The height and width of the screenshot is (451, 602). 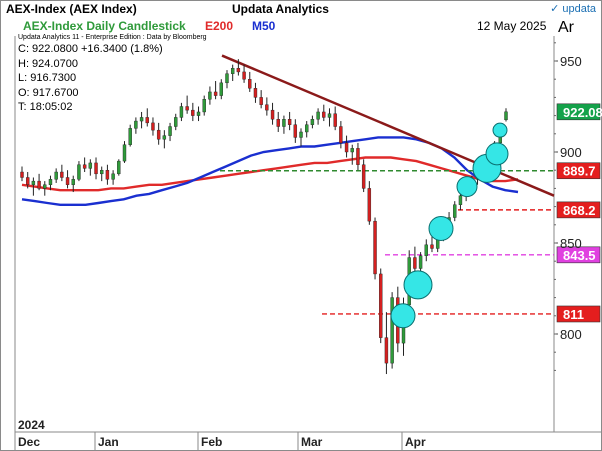 What do you see at coordinates (45, 107) in the screenshot?
I see `time-value: T: 18:05:02` at bounding box center [45, 107].